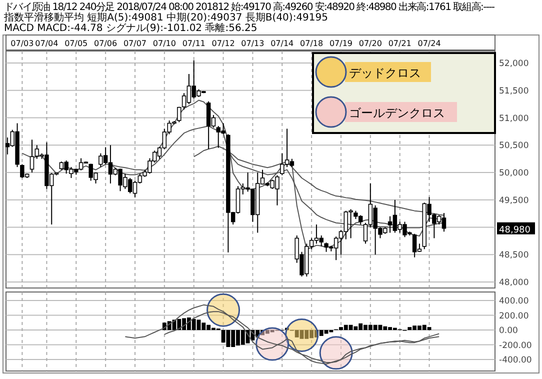  Describe the element at coordinates (400, 43) in the screenshot. I see `x-tick-label: 07/21` at that location.